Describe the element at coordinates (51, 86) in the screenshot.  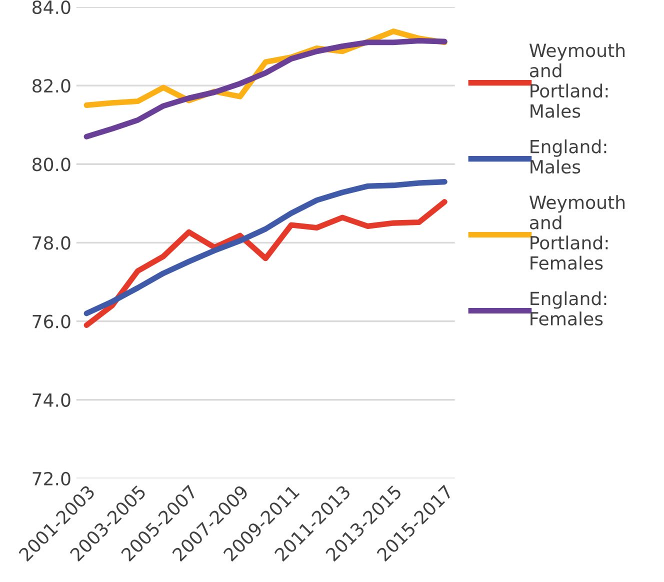
I see `y-tick-label: 82.0` at that location.